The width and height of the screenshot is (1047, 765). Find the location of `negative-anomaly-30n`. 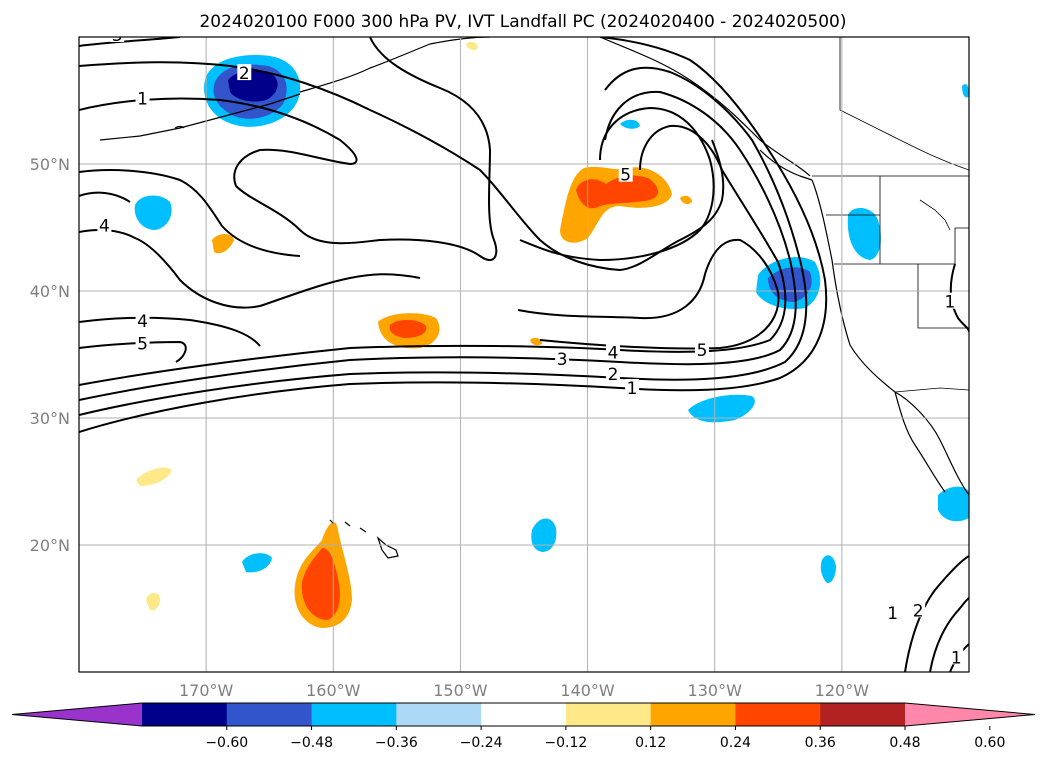

negative-anomaly-30n is located at coordinates (721, 408).